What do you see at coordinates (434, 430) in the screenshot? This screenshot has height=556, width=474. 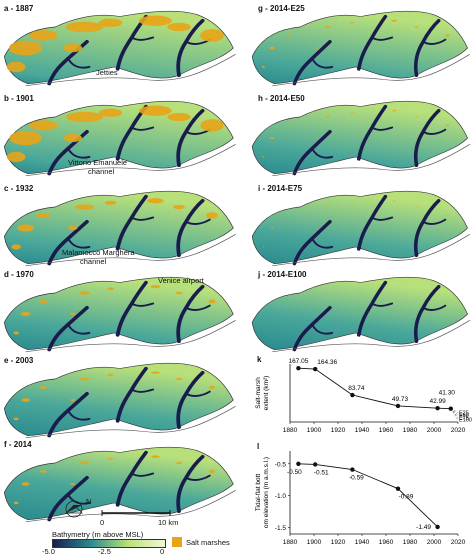 I see `x-tick-label: 2000` at bounding box center [434, 430].